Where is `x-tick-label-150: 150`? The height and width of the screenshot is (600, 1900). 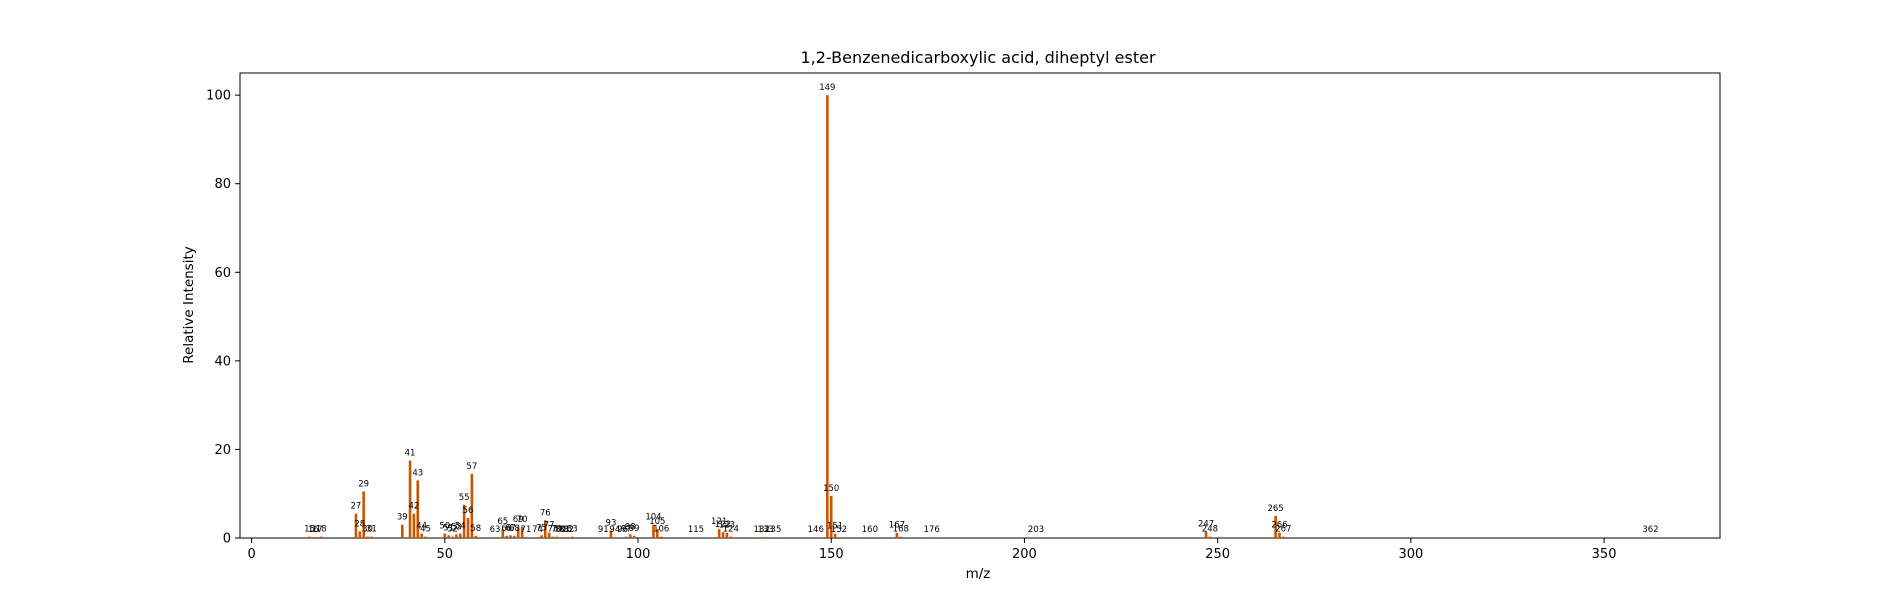
x-tick-label-150: 150 is located at coordinates (831, 554).